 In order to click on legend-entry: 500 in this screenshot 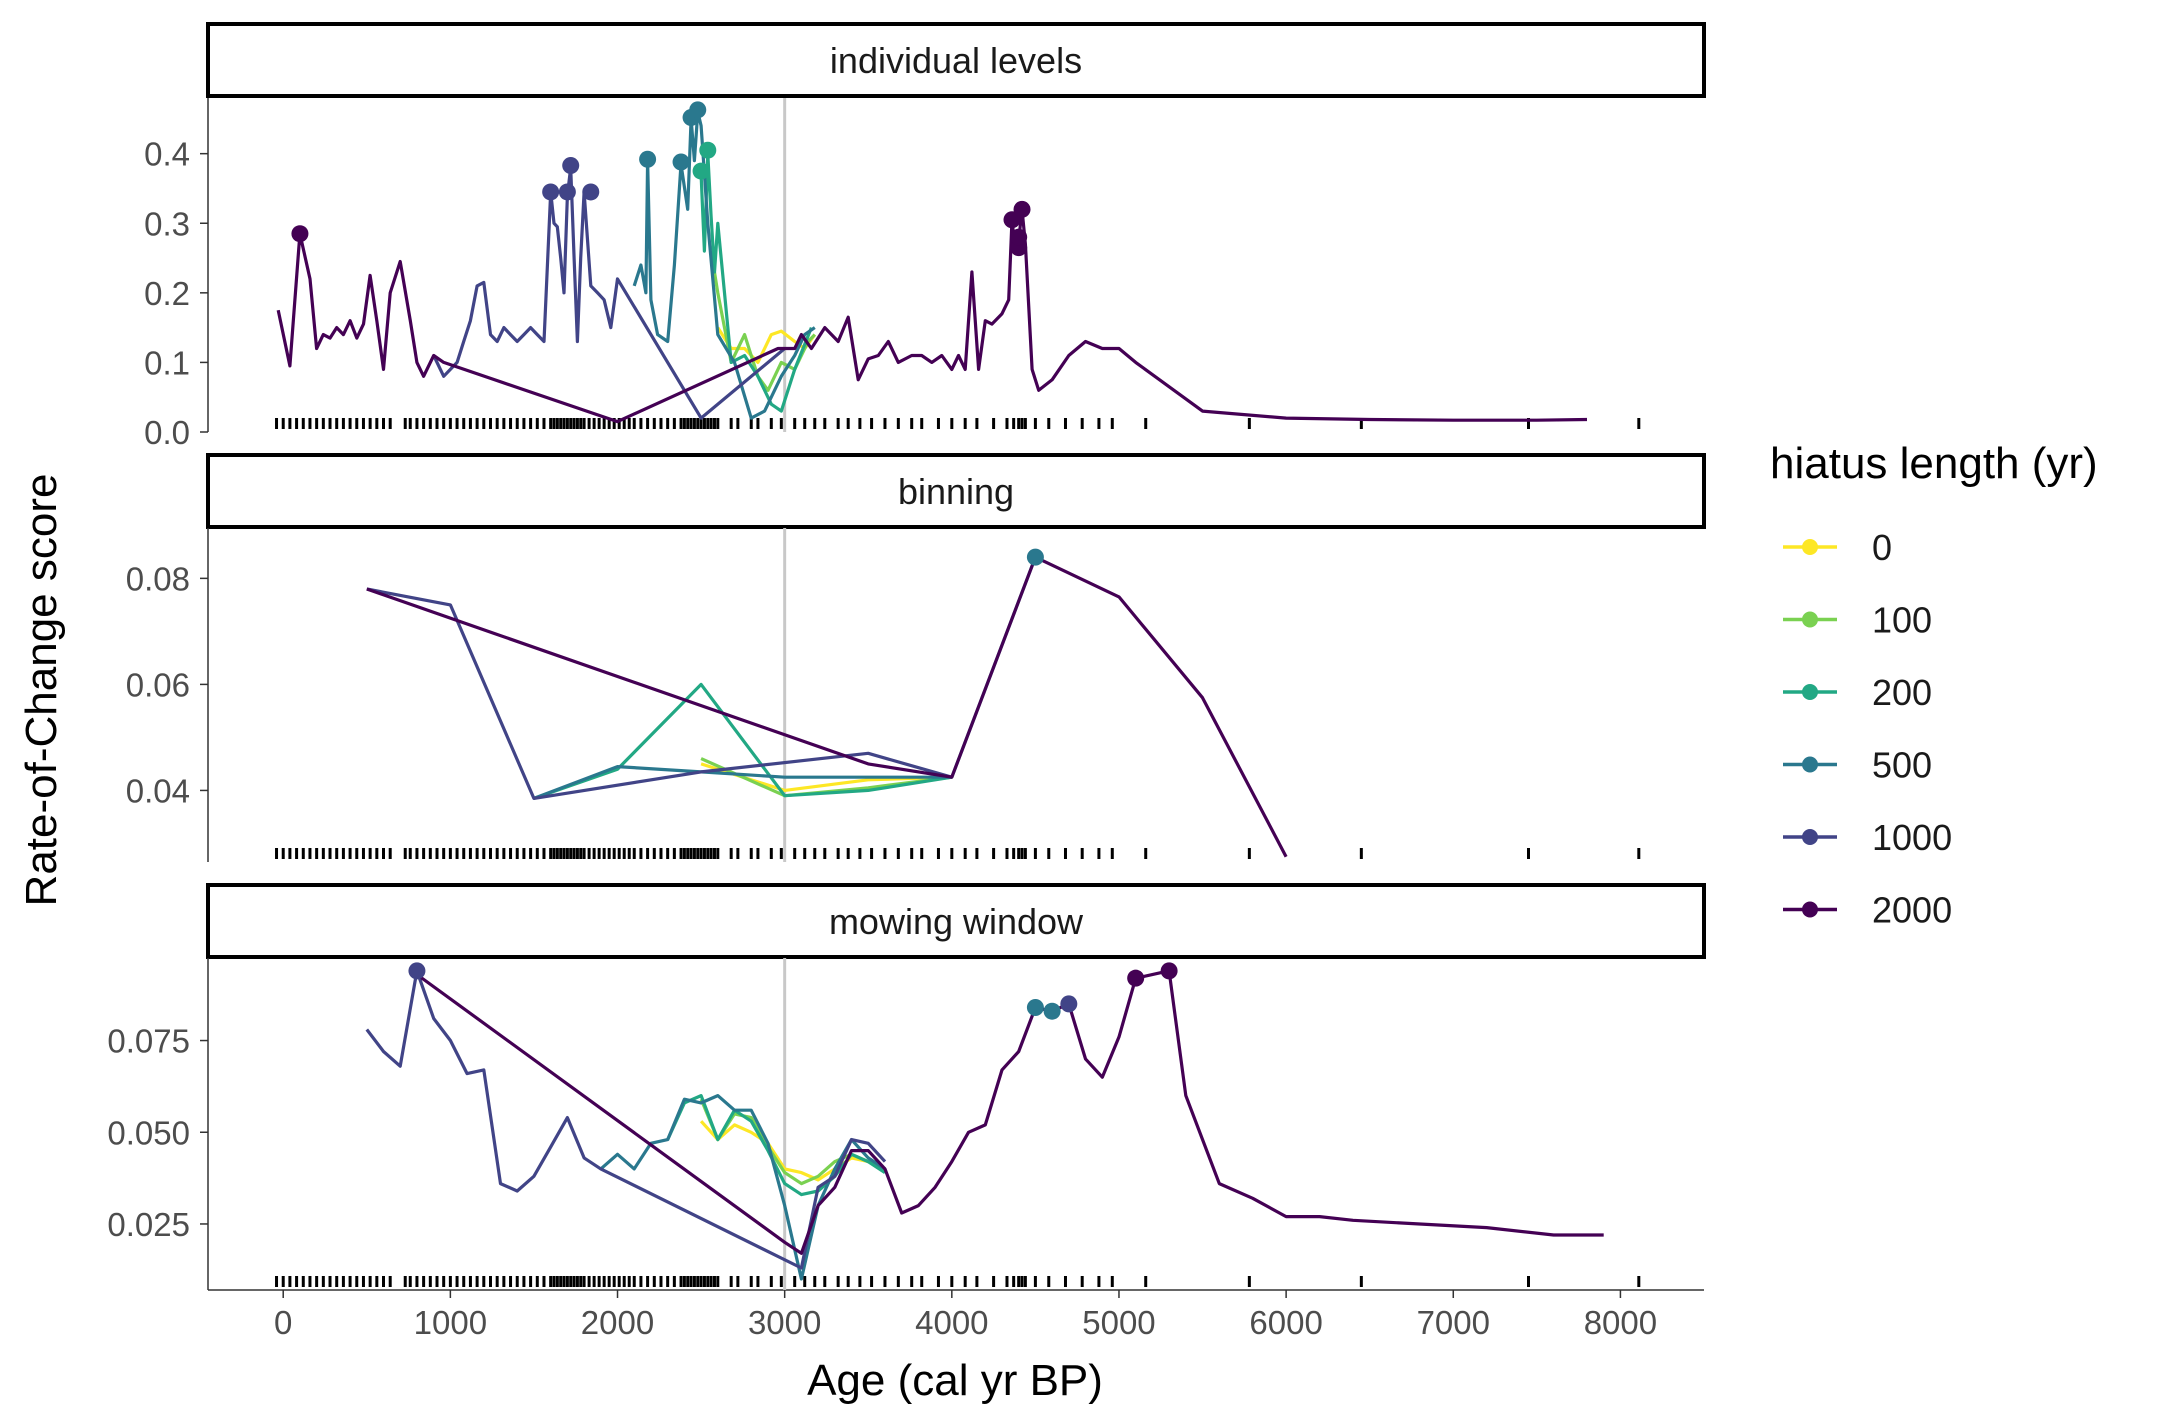, I will do `click(1857, 765)`.